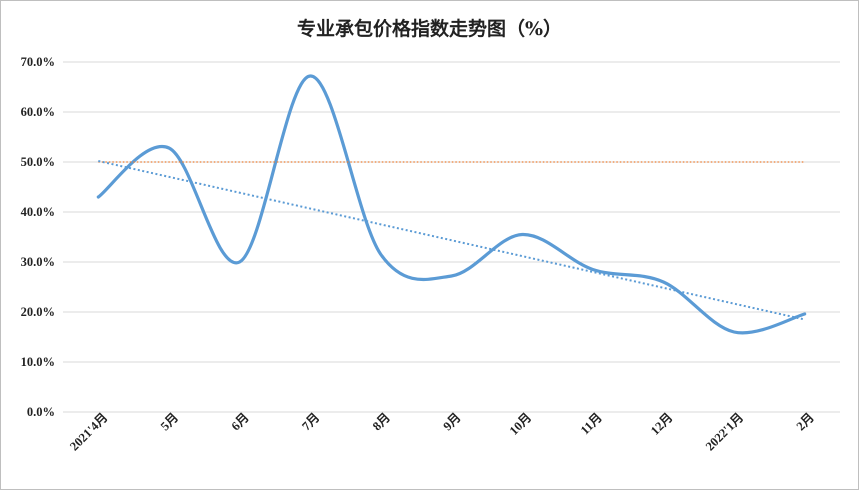  I want to click on x-tick-label: 2022'1月, so click(724, 431).